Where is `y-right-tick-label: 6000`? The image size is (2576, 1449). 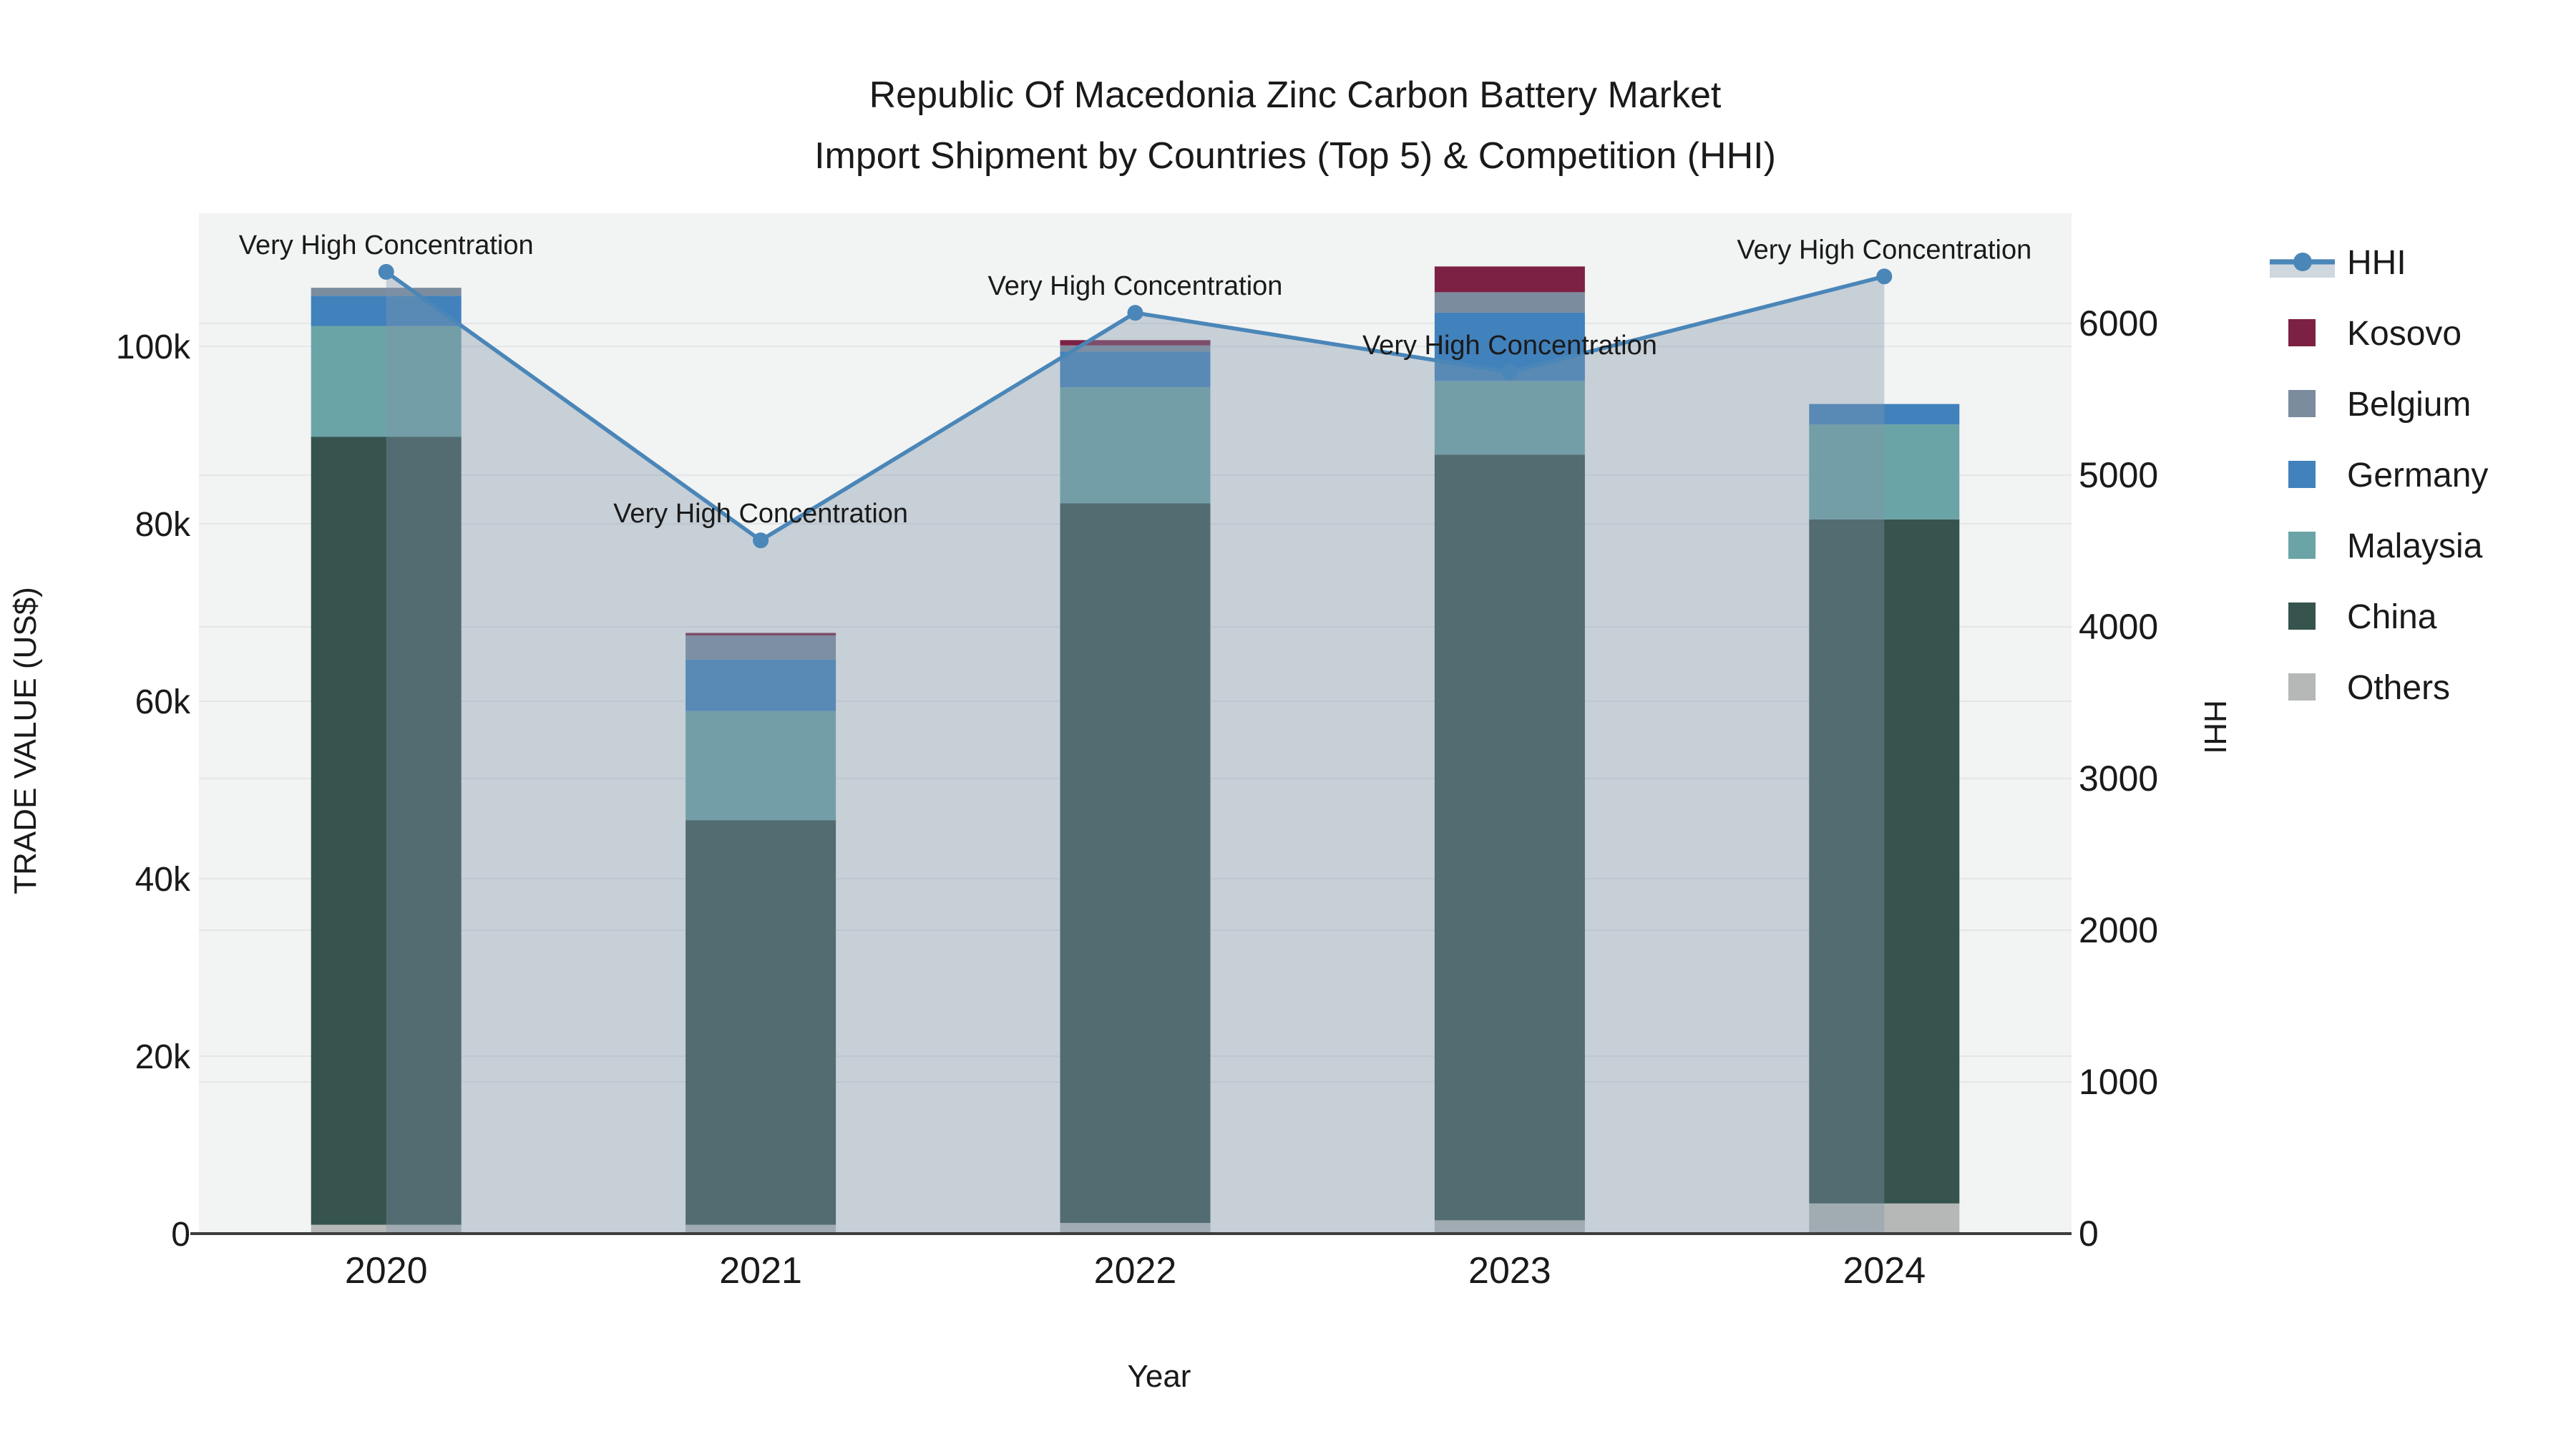
y-right-tick-label: 6000 is located at coordinates (2118, 323).